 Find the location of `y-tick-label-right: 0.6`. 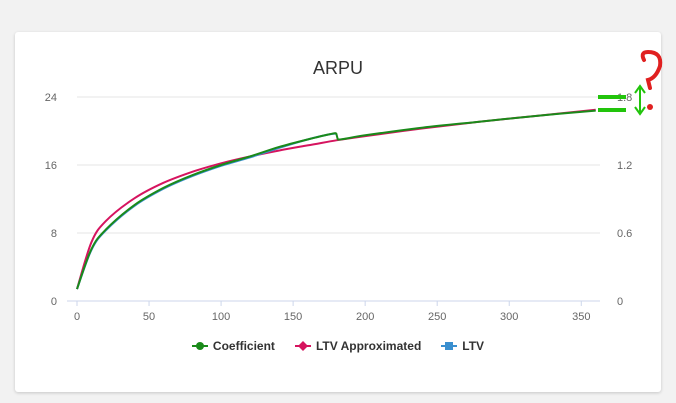

y-tick-label-right: 0.6 is located at coordinates (624, 234).